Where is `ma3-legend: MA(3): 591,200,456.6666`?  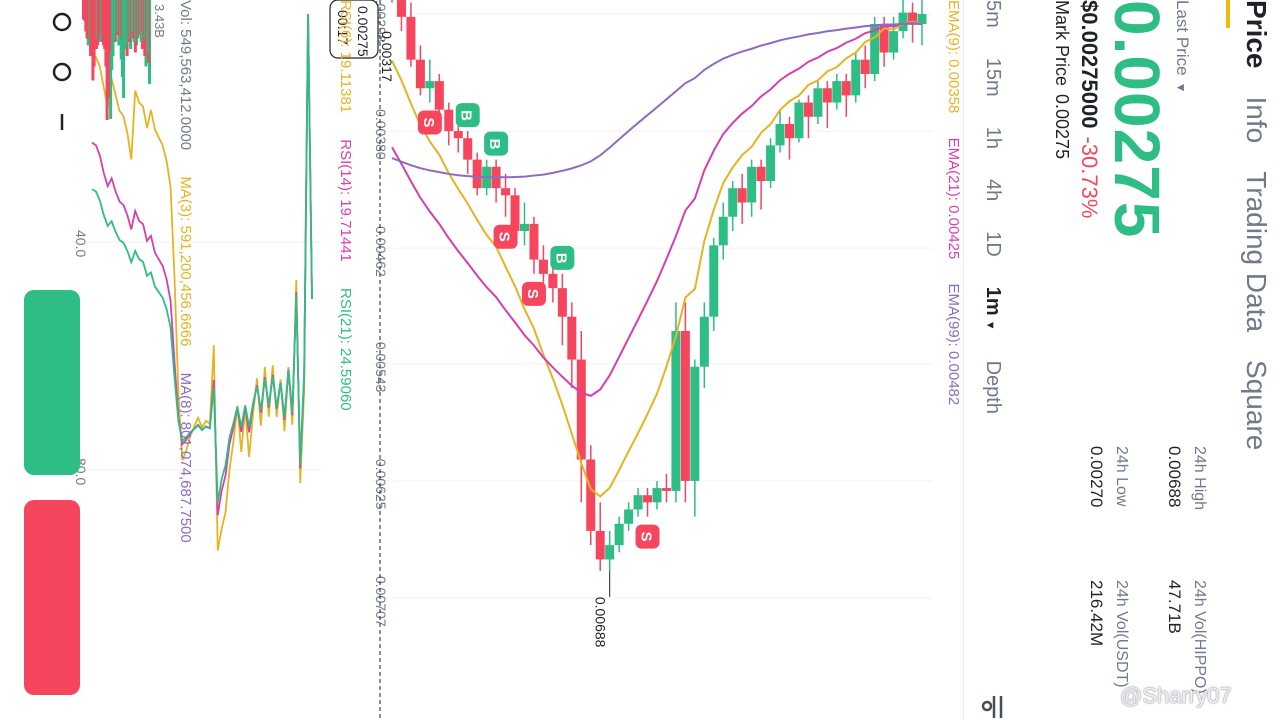 ma3-legend: MA(3): 591,200,456.6666 is located at coordinates (185, 261).